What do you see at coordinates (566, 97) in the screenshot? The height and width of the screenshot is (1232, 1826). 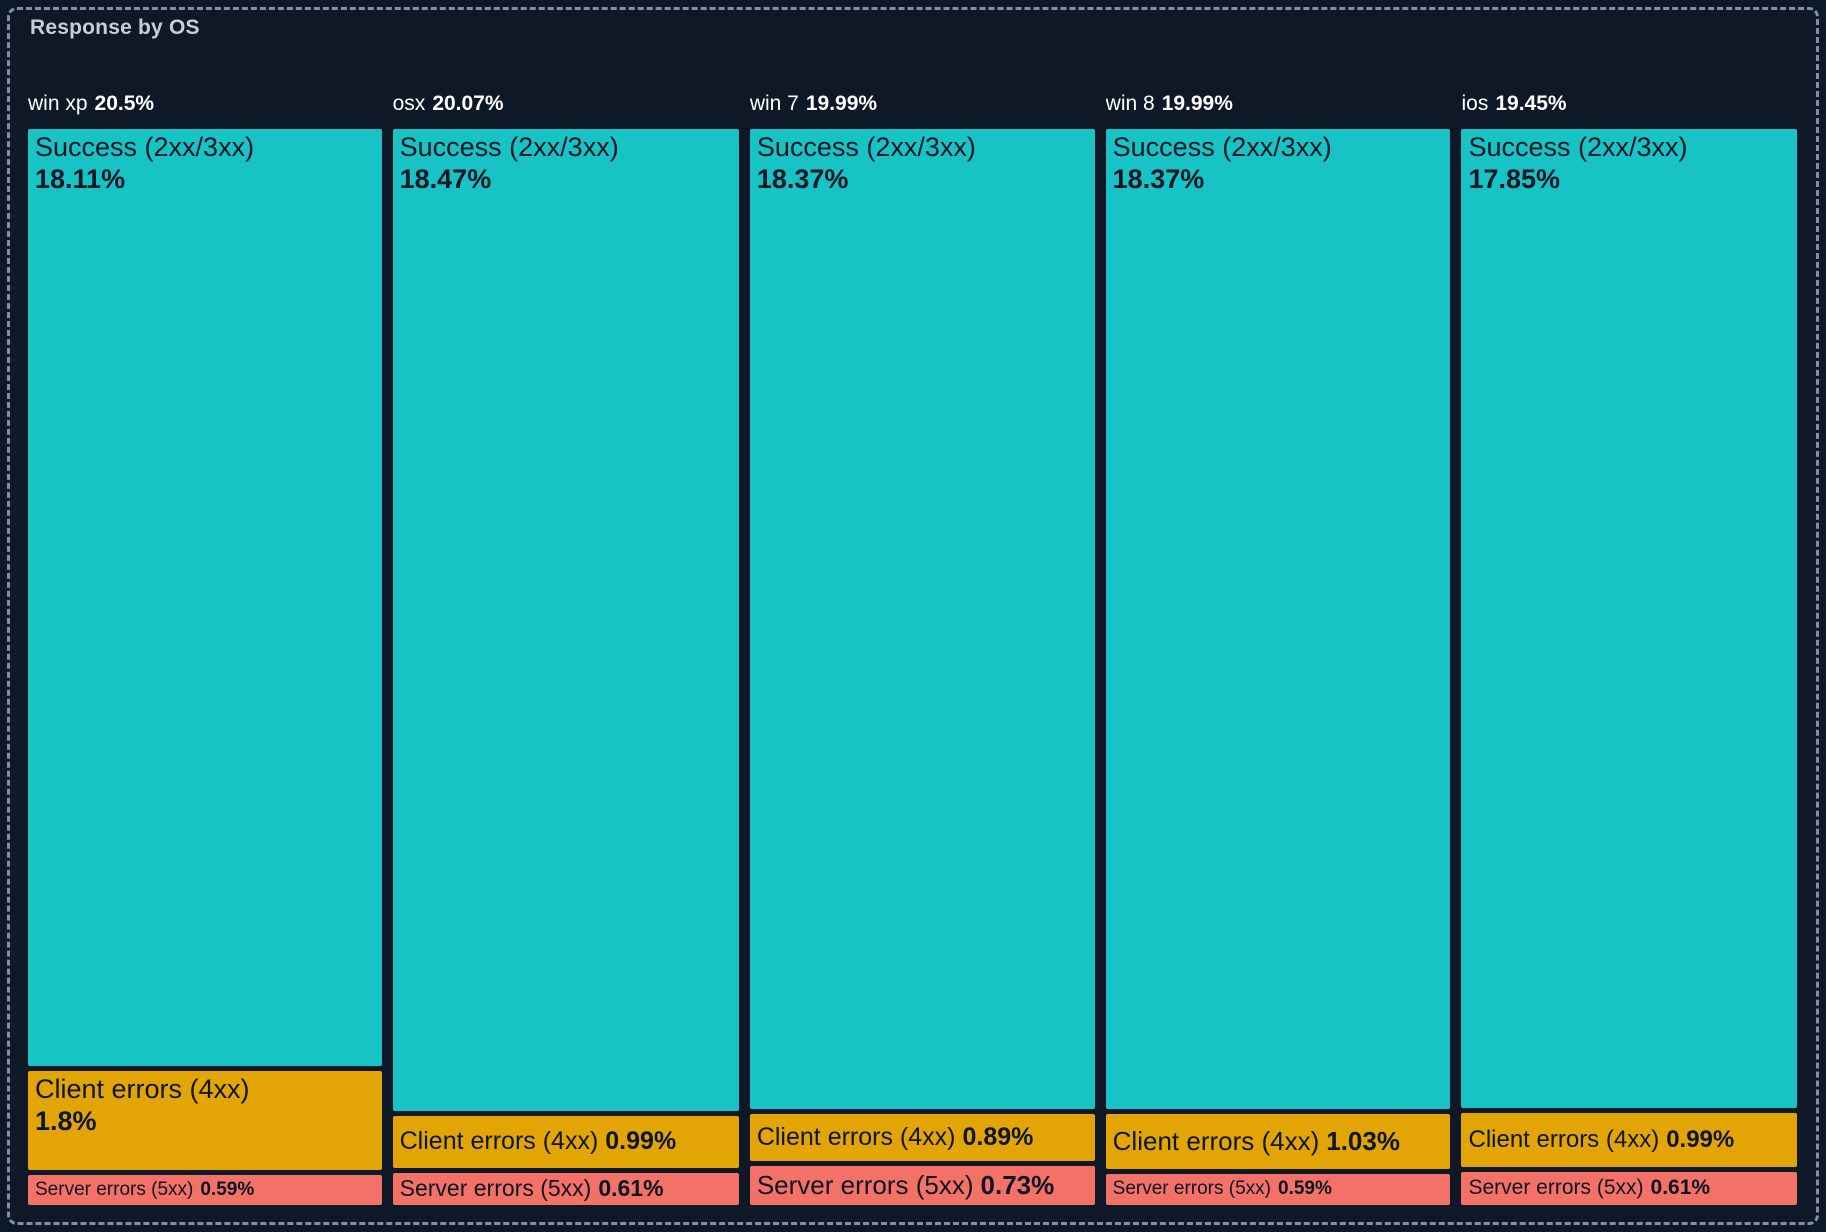 I see `column-header-osx: osx 20.07%` at bounding box center [566, 97].